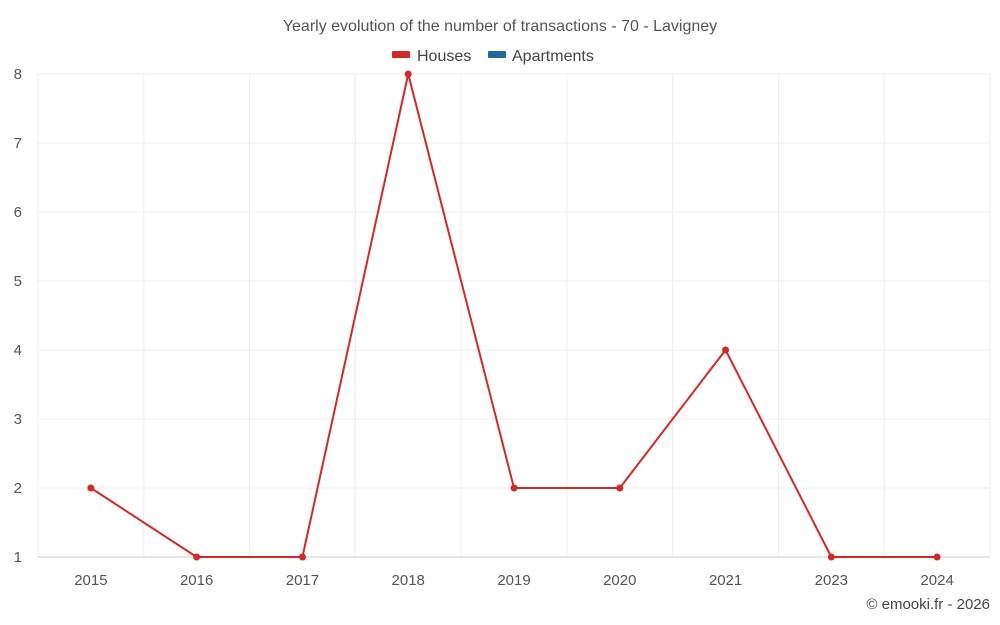 This screenshot has width=1000, height=625. I want to click on x-tick-label: 2024, so click(936, 580).